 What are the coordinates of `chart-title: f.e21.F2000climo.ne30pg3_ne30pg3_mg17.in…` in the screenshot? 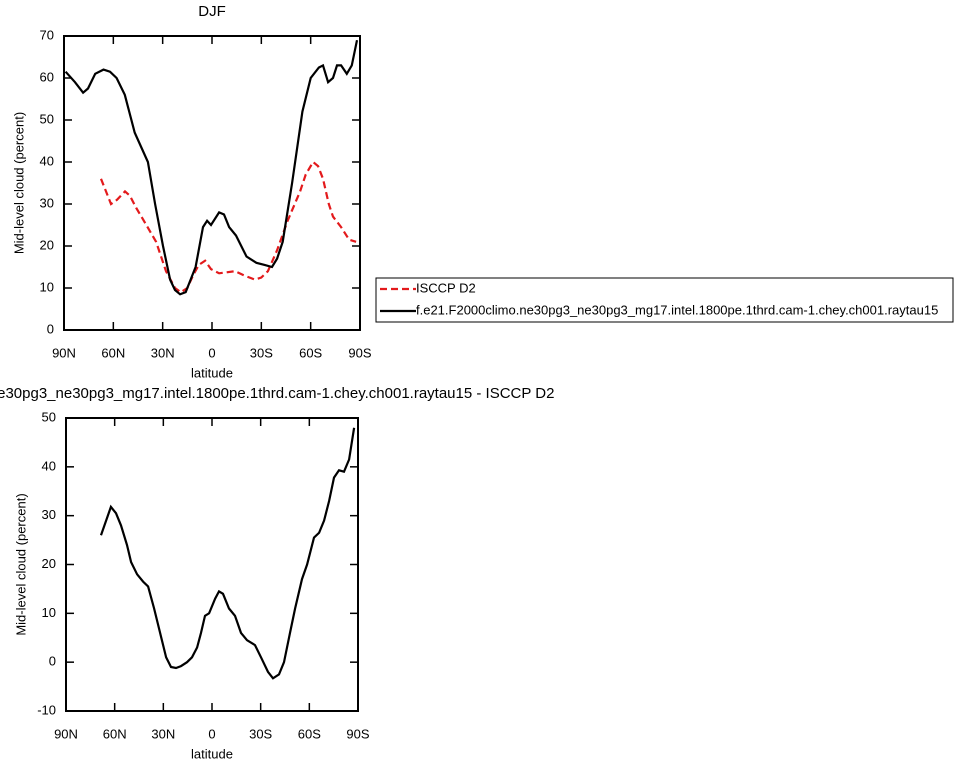 It's located at (277, 393).